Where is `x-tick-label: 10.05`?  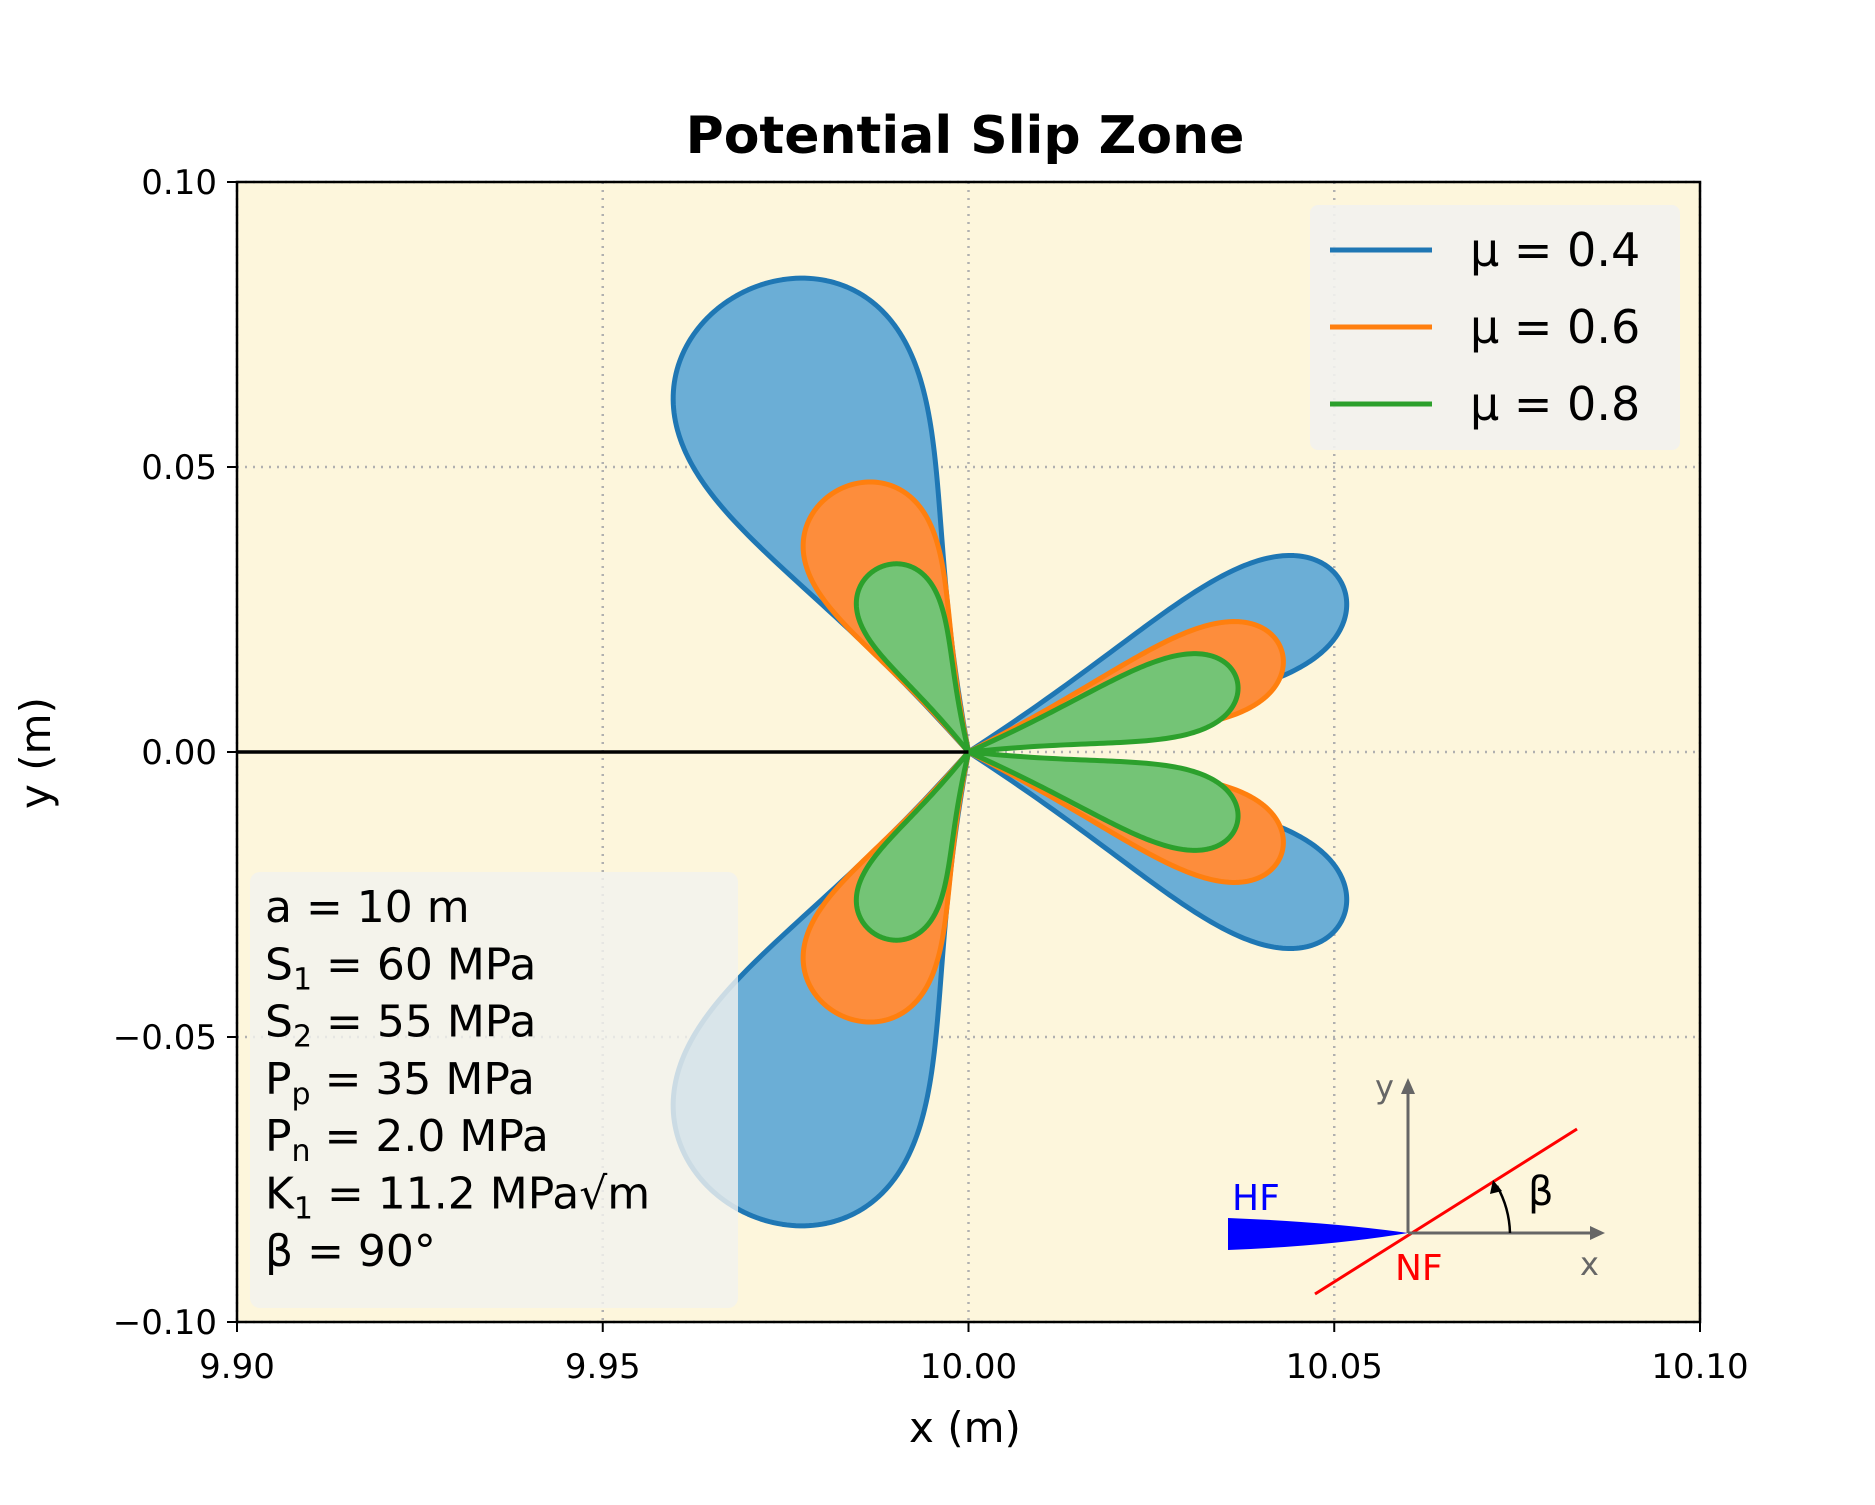 x-tick-label: 10.05 is located at coordinates (1334, 1367).